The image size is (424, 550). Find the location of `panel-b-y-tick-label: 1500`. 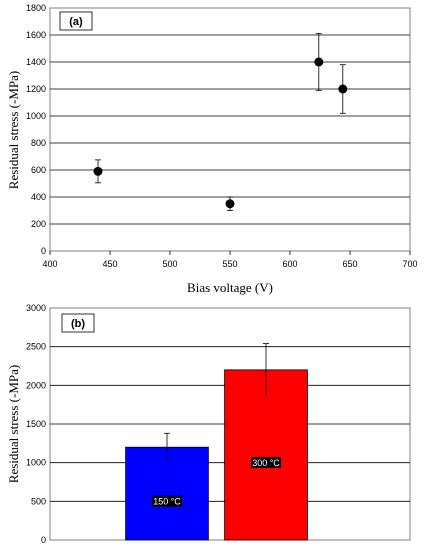

panel-b-y-tick-label: 1500 is located at coordinates (36, 424).